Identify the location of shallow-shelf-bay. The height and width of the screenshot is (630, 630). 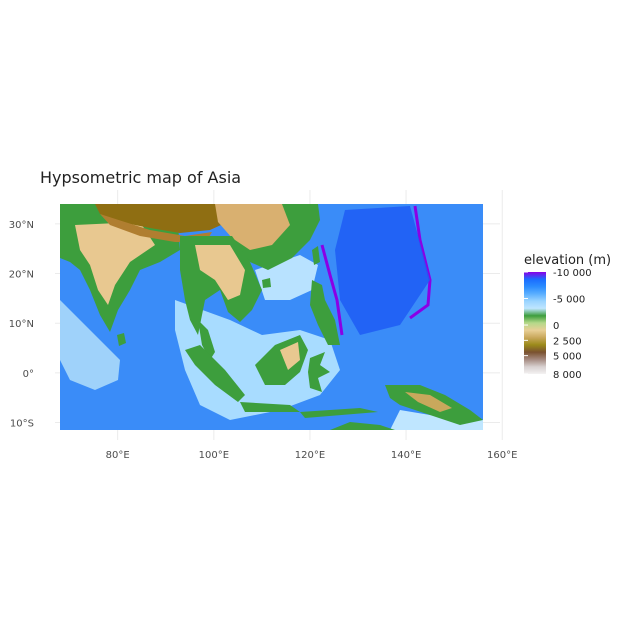
(90, 345).